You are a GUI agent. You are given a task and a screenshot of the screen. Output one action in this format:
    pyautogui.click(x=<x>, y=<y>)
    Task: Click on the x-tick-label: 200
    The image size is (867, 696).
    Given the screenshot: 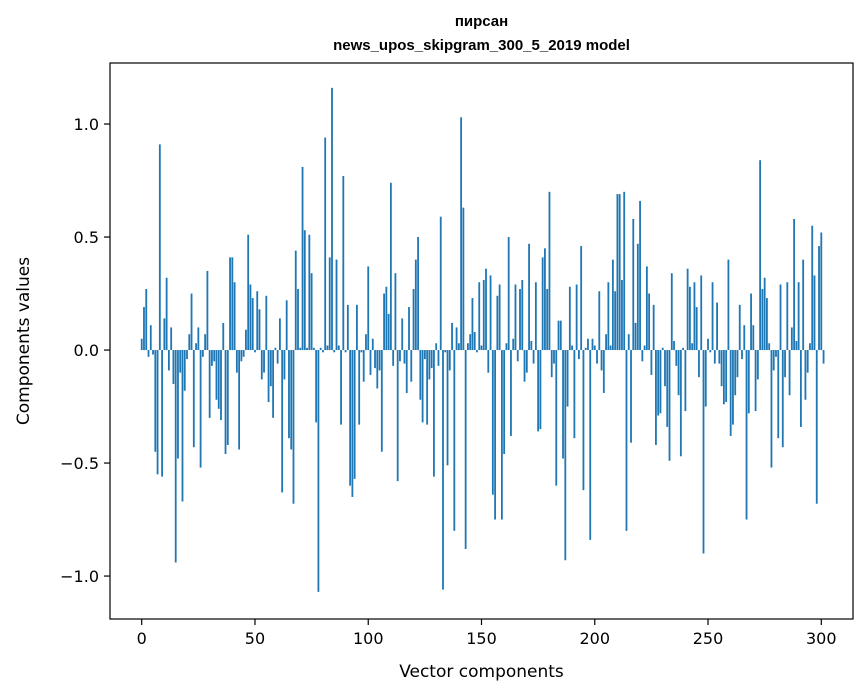 What is the action you would take?
    pyautogui.click(x=594, y=638)
    